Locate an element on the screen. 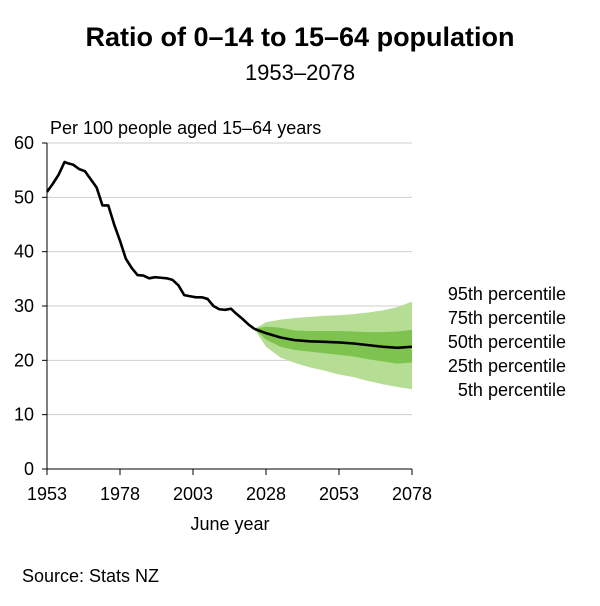 The width and height of the screenshot is (600, 606). band-25th-75th-percentile is located at coordinates (333, 345).